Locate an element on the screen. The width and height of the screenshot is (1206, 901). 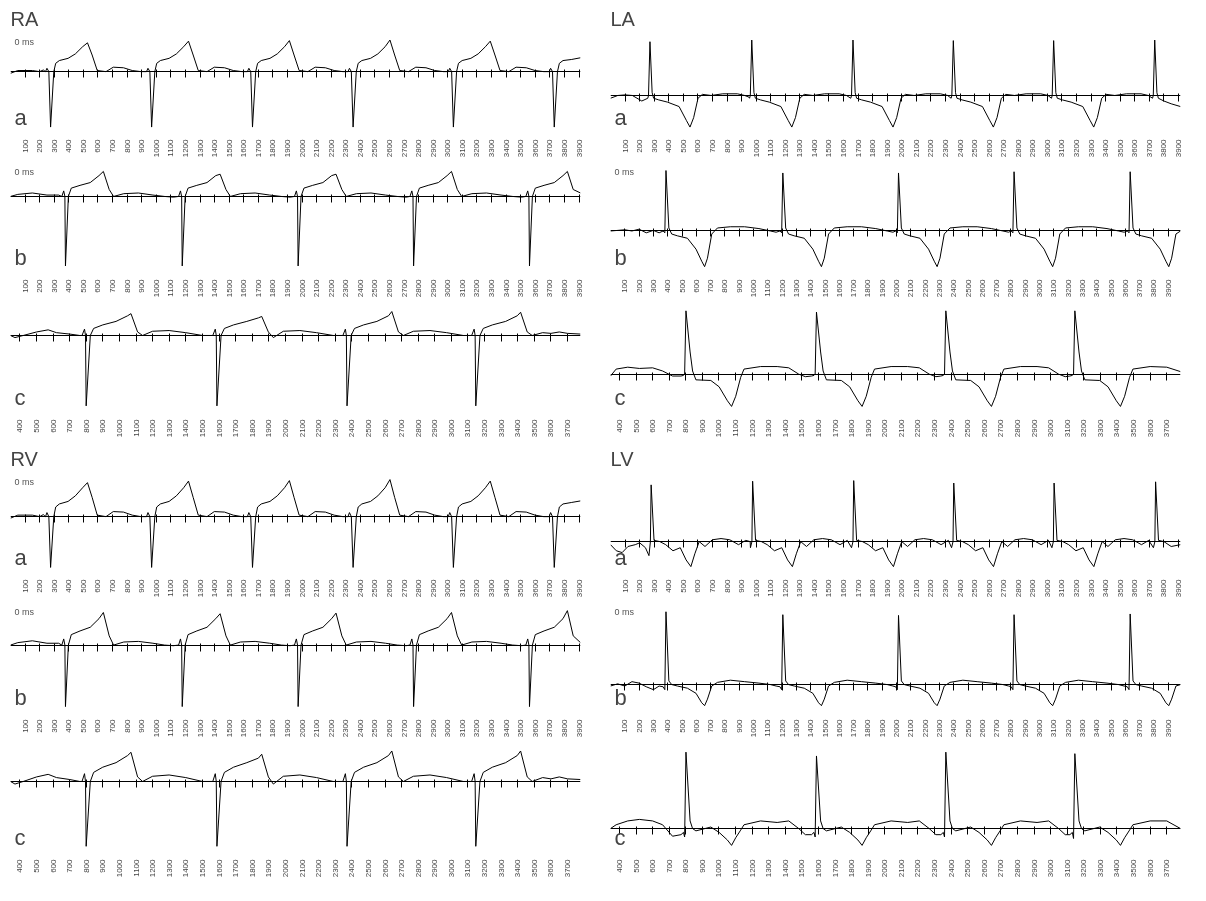
x-tick-label: 3000 is located at coordinates (1039, 728).